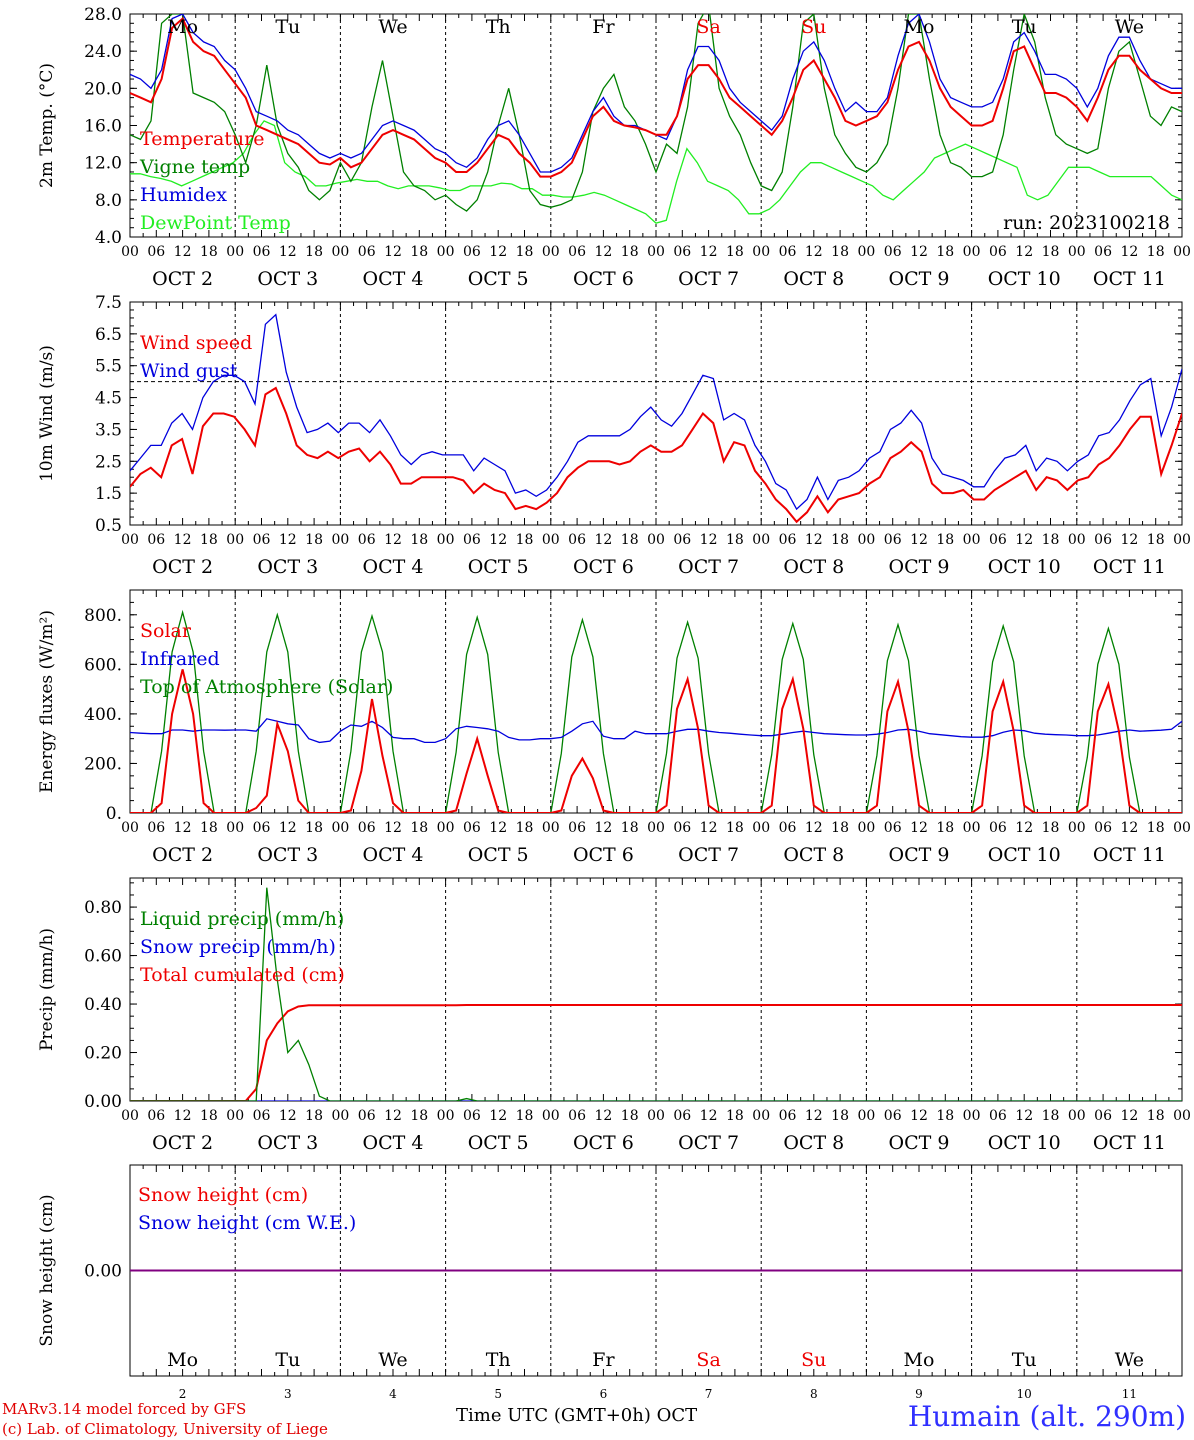 This screenshot has width=1194, height=1440. What do you see at coordinates (108, 462) in the screenshot?
I see `y-tick-label: 2.5` at bounding box center [108, 462].